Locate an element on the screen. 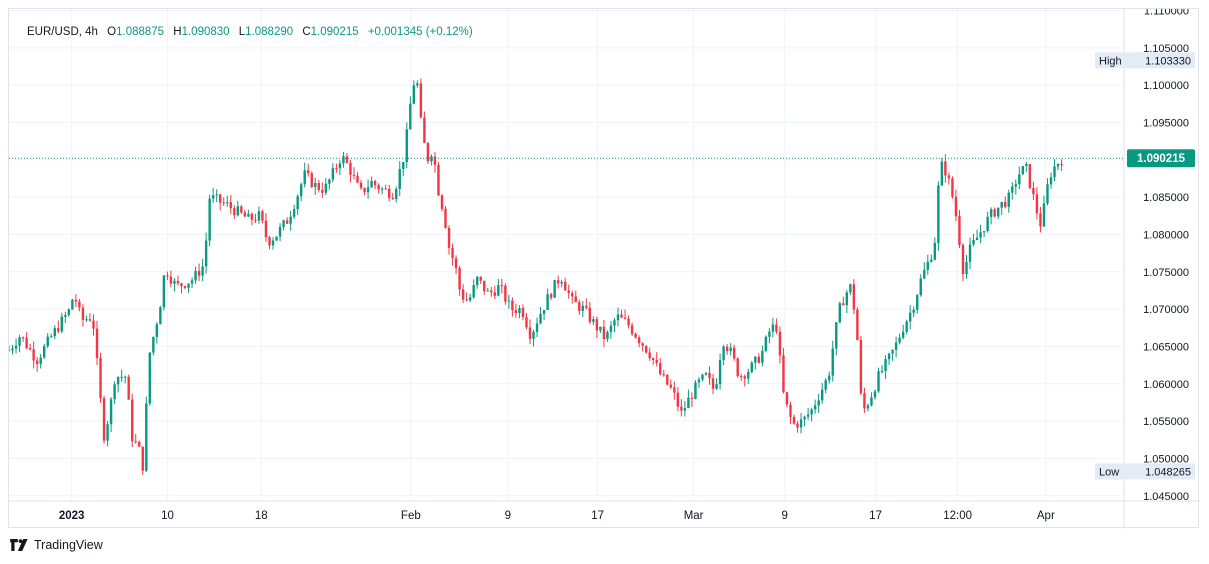 The image size is (1209, 564). low-value: 1.088290 is located at coordinates (269, 32).